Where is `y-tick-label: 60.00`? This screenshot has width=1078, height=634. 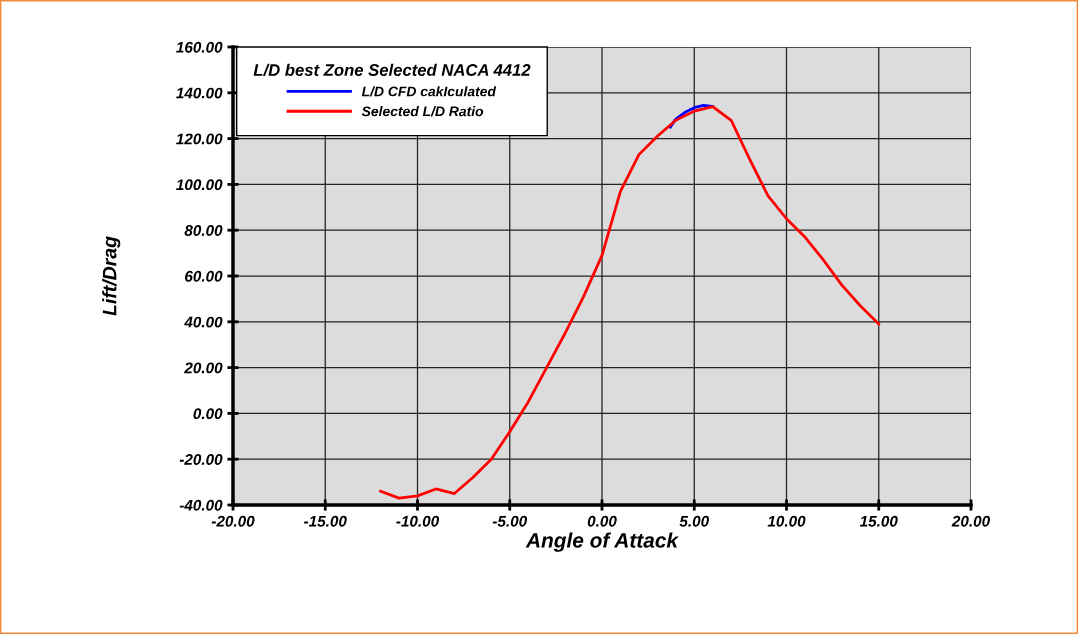 y-tick-label: 60.00 is located at coordinates (204, 276).